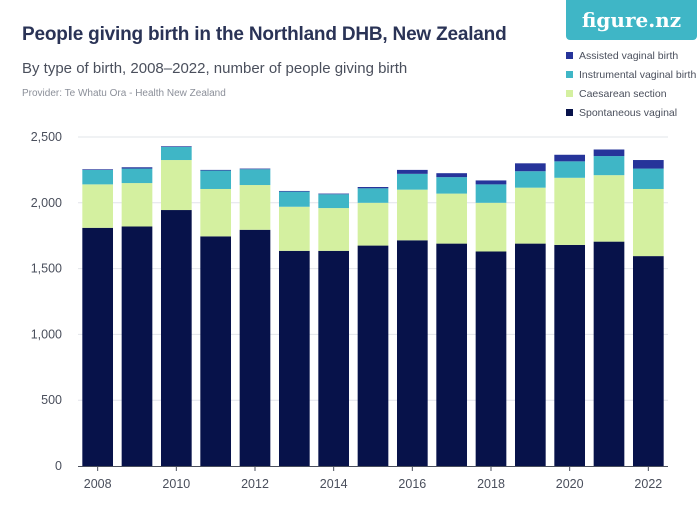  What do you see at coordinates (176, 484) in the screenshot?
I see `x-tick-label: 2010` at bounding box center [176, 484].